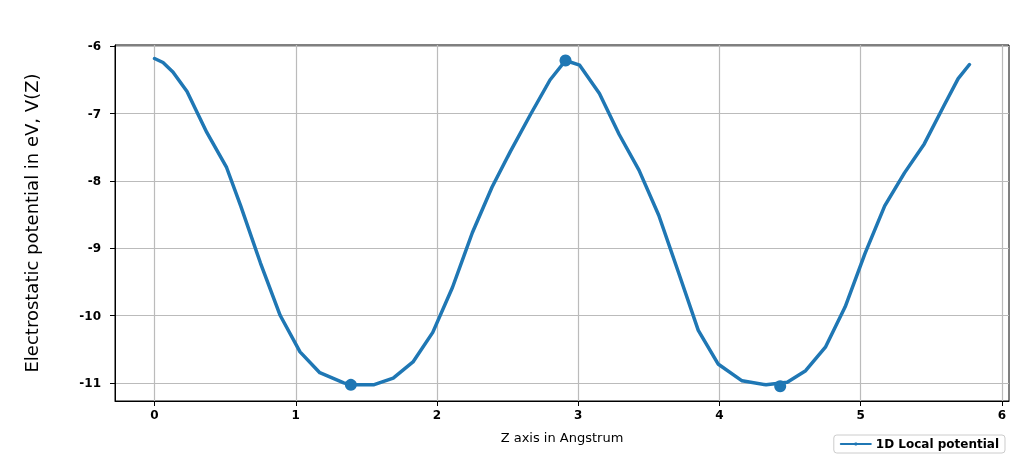  I want to click on x-tick-label: 2, so click(437, 415).